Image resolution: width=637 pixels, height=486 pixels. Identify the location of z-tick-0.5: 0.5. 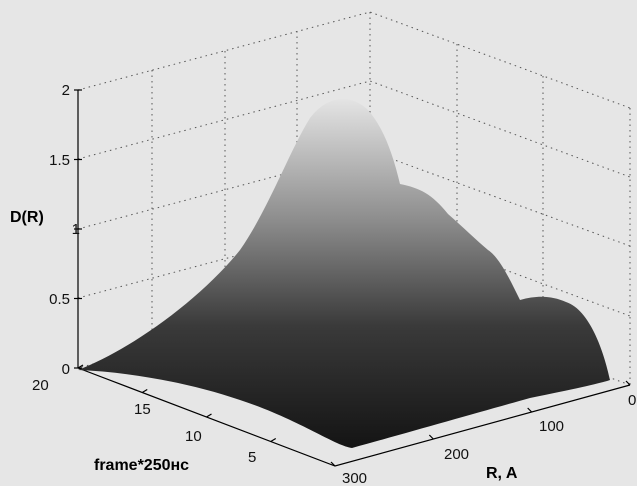
(59, 299).